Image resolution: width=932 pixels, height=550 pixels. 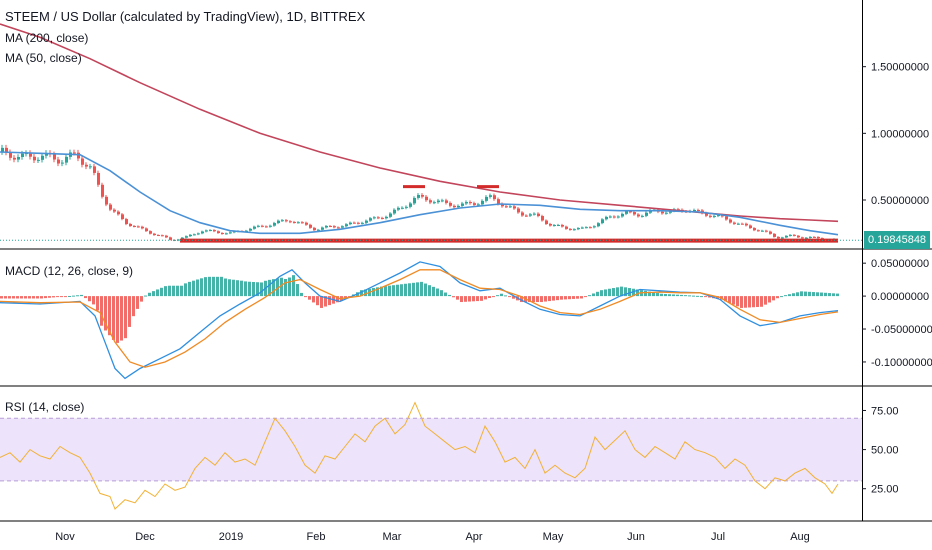 I want to click on price-ytick-label-0: 1.50000000, so click(x=900, y=68).